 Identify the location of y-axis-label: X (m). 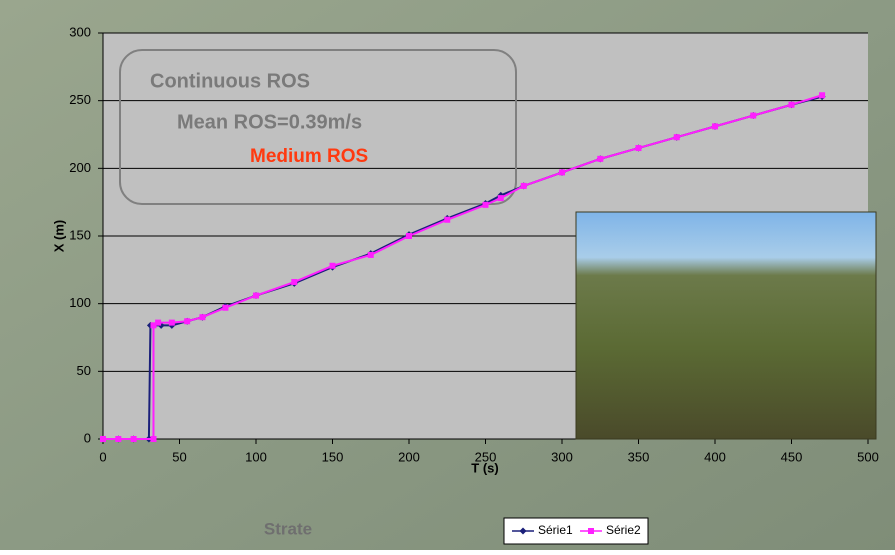
(58, 236).